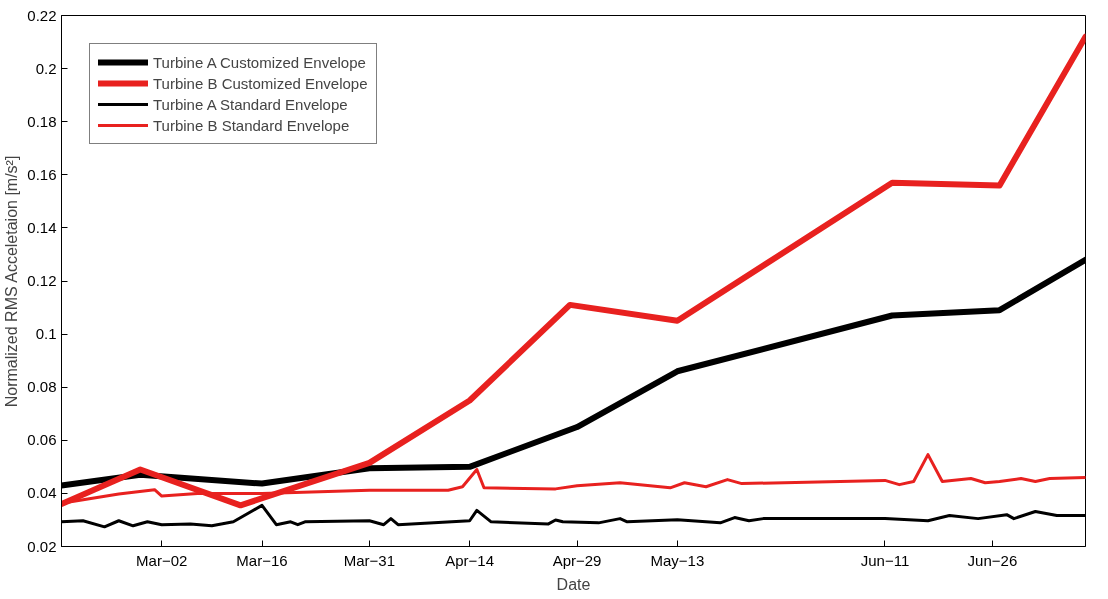 The image size is (1108, 599). I want to click on y-tick-label: 0.04, so click(42, 493).